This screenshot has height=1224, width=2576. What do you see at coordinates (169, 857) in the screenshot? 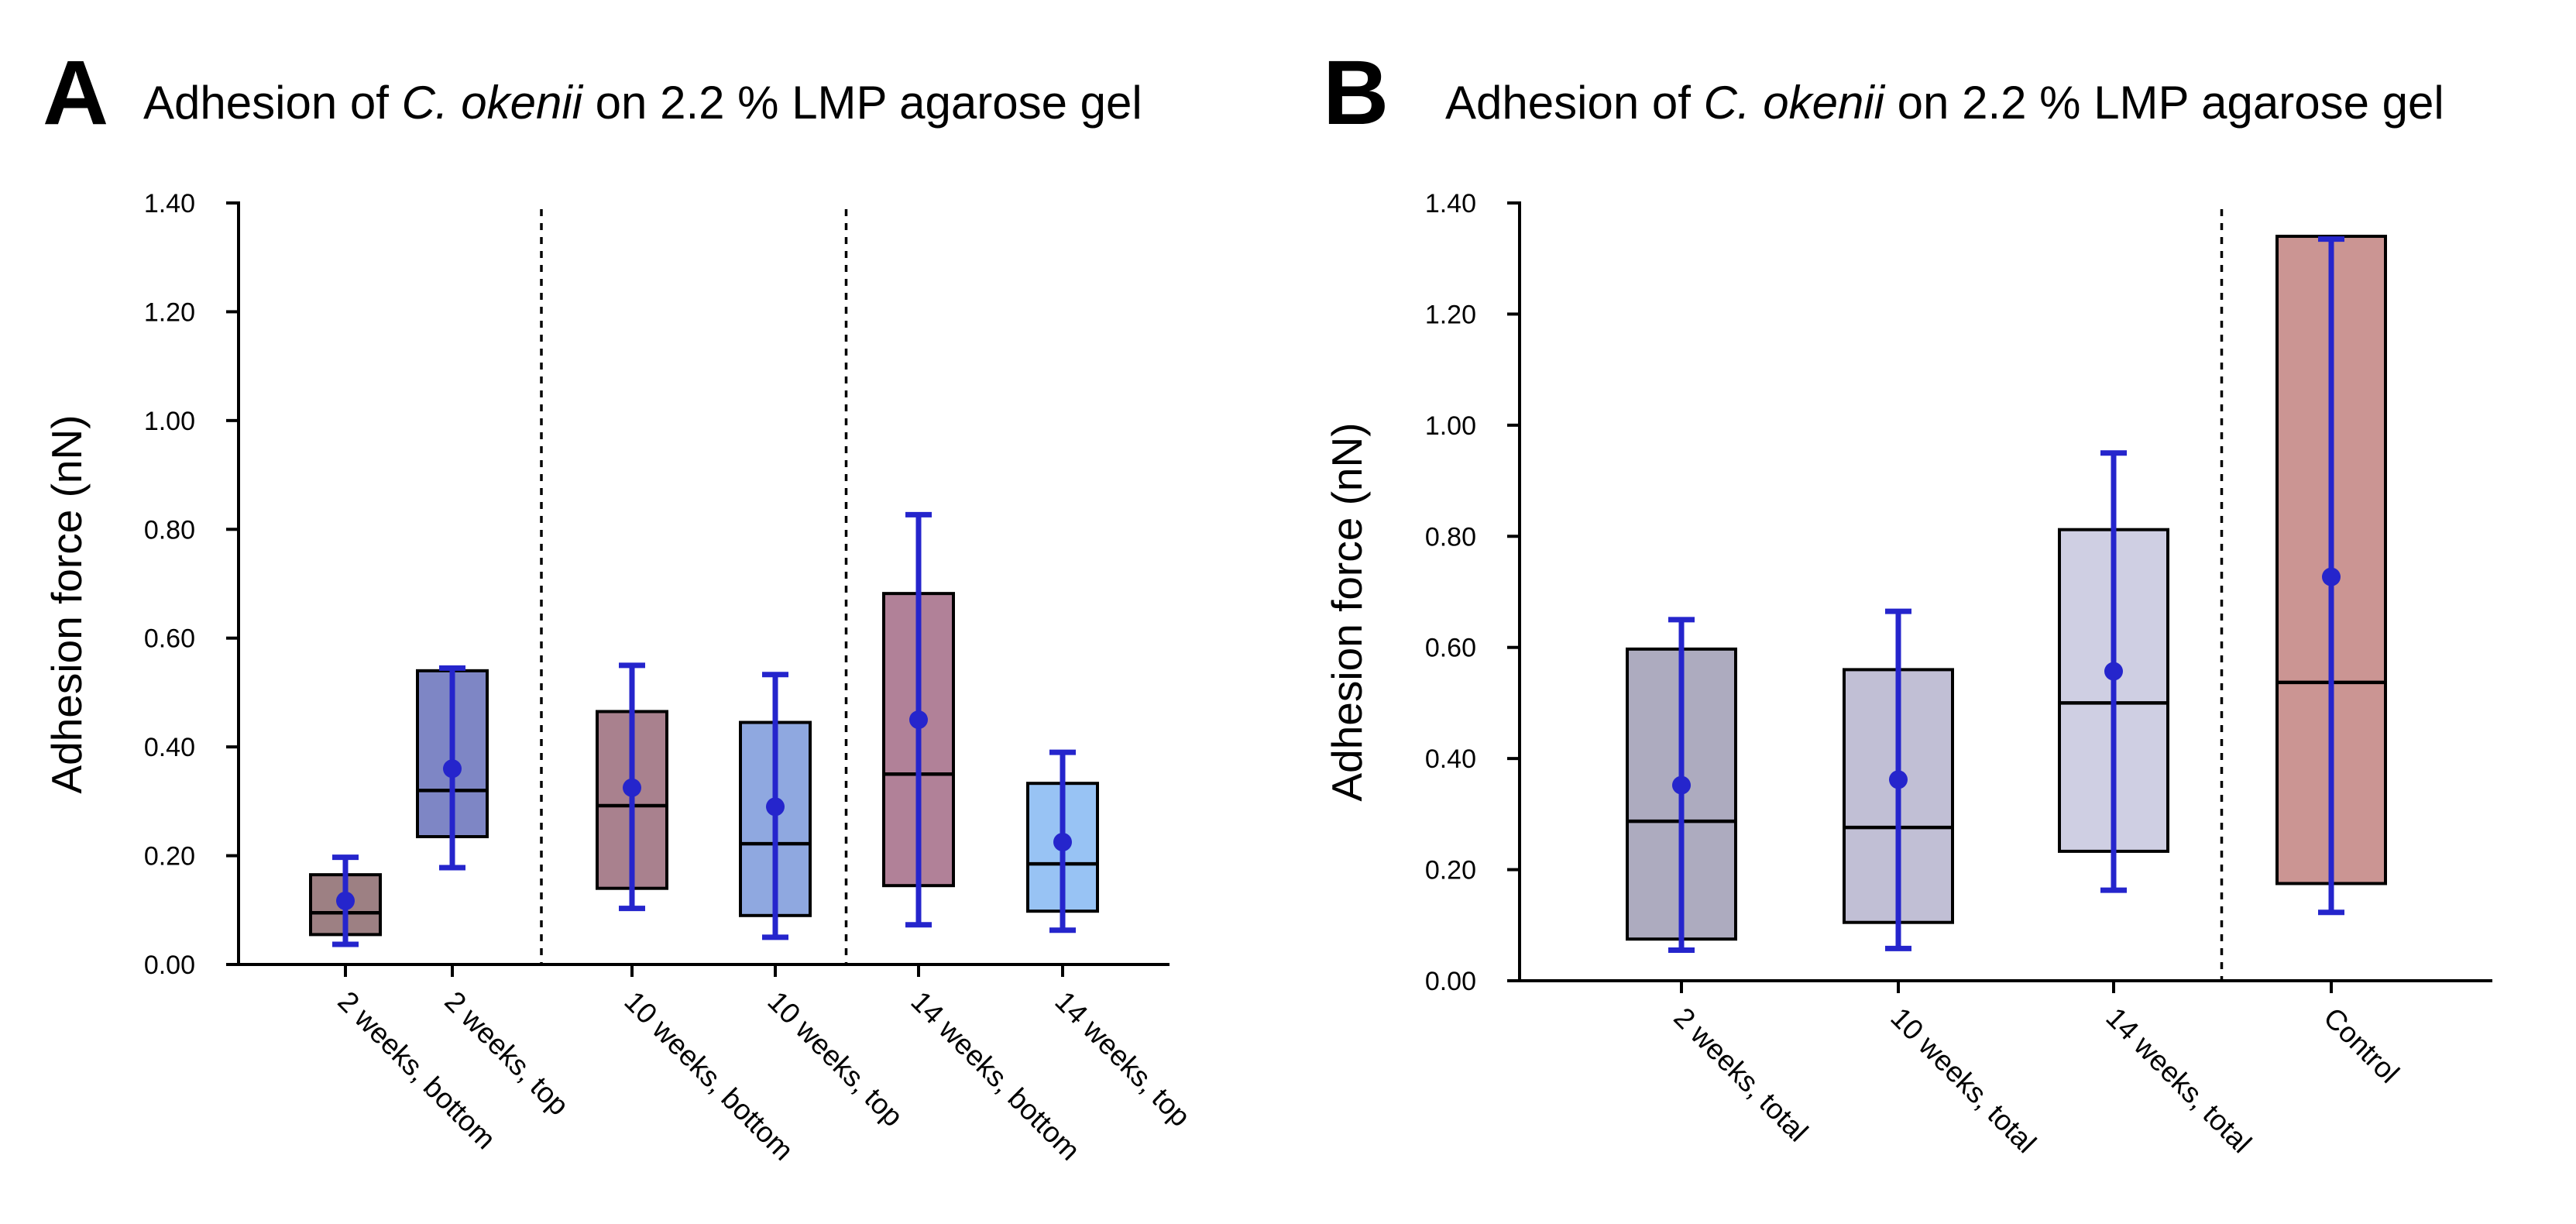
I see `panel-a-y-tick-label: 0.20` at bounding box center [169, 857].